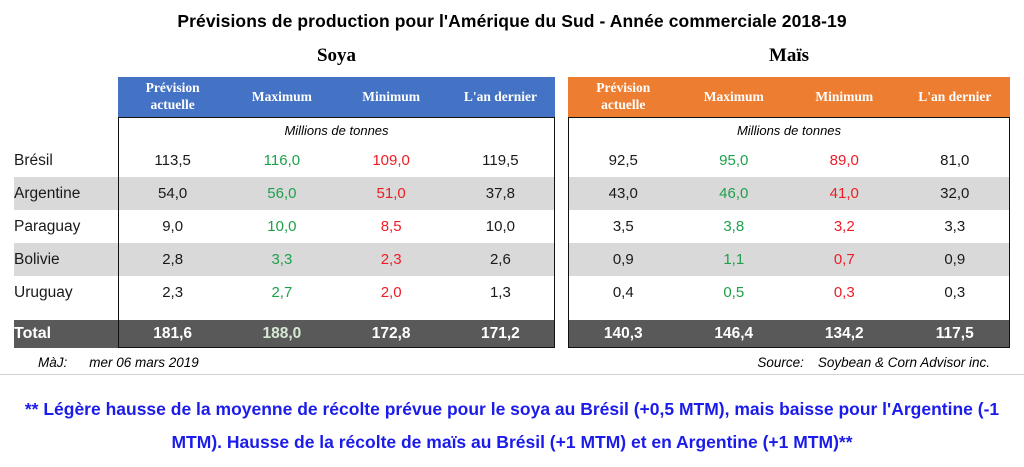 This screenshot has height=467, width=1024. I want to click on total-cell-max: 188,0, so click(282, 333).